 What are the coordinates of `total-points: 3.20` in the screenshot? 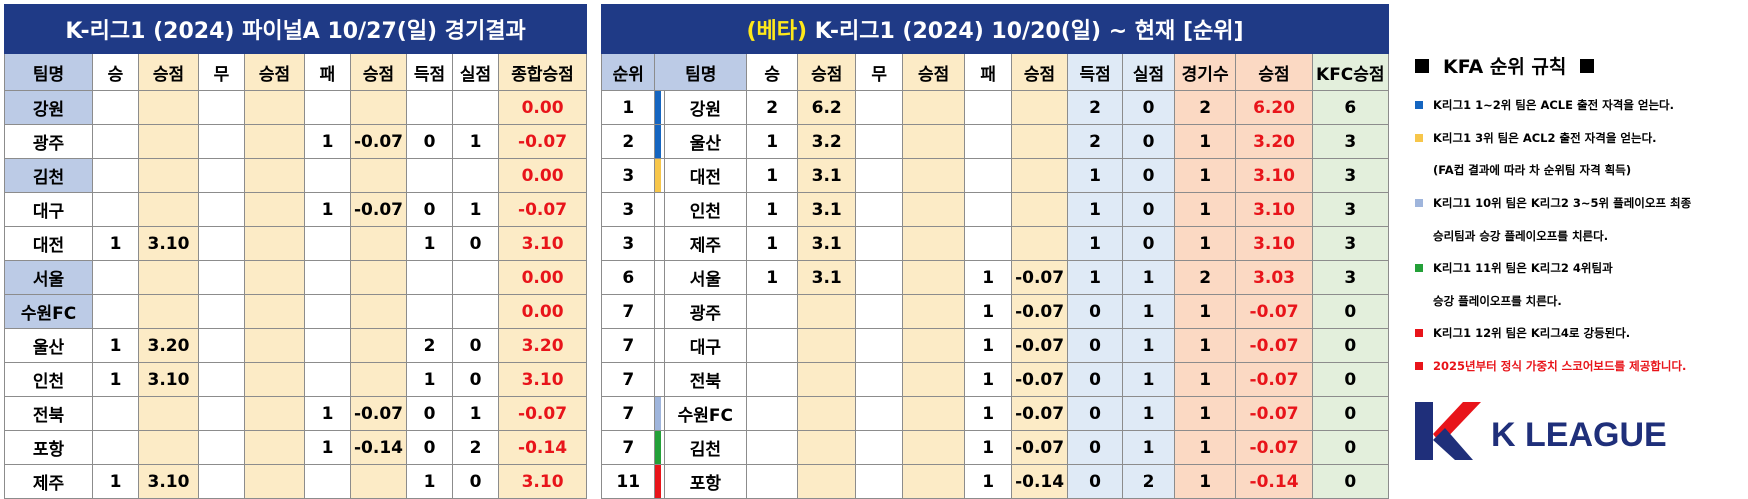 It's located at (542, 345).